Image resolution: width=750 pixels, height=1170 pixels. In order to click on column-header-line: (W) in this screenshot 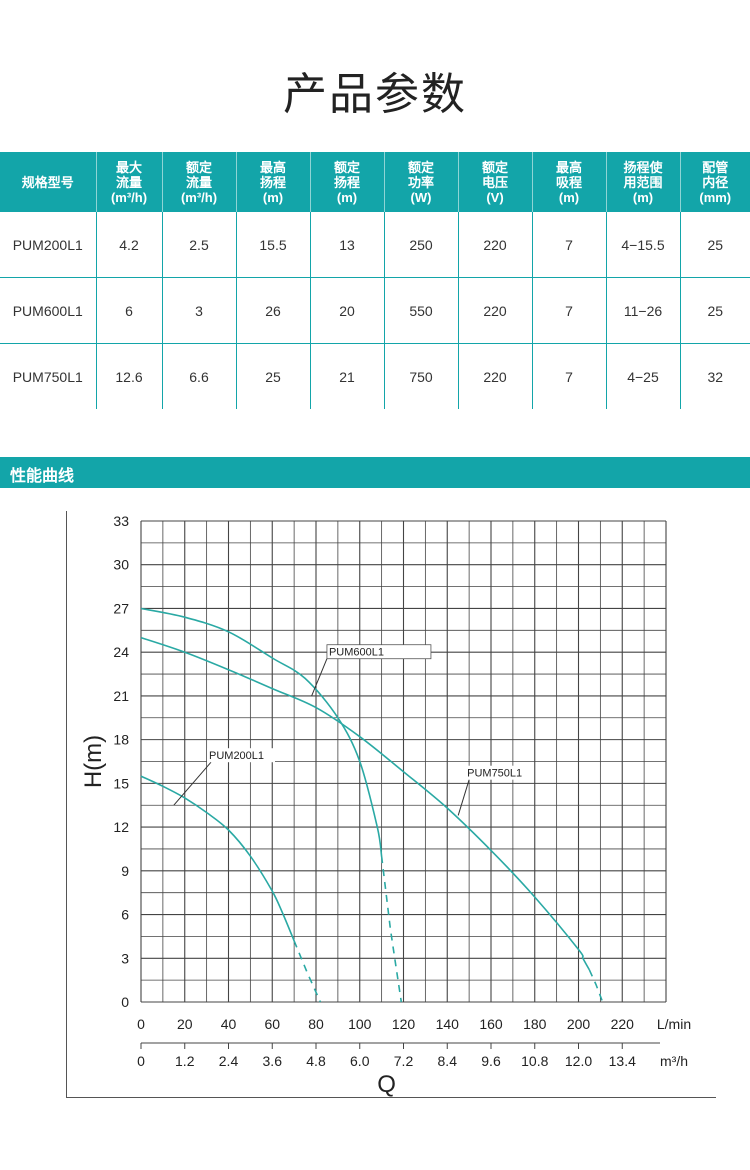, I will do `click(421, 197)`.